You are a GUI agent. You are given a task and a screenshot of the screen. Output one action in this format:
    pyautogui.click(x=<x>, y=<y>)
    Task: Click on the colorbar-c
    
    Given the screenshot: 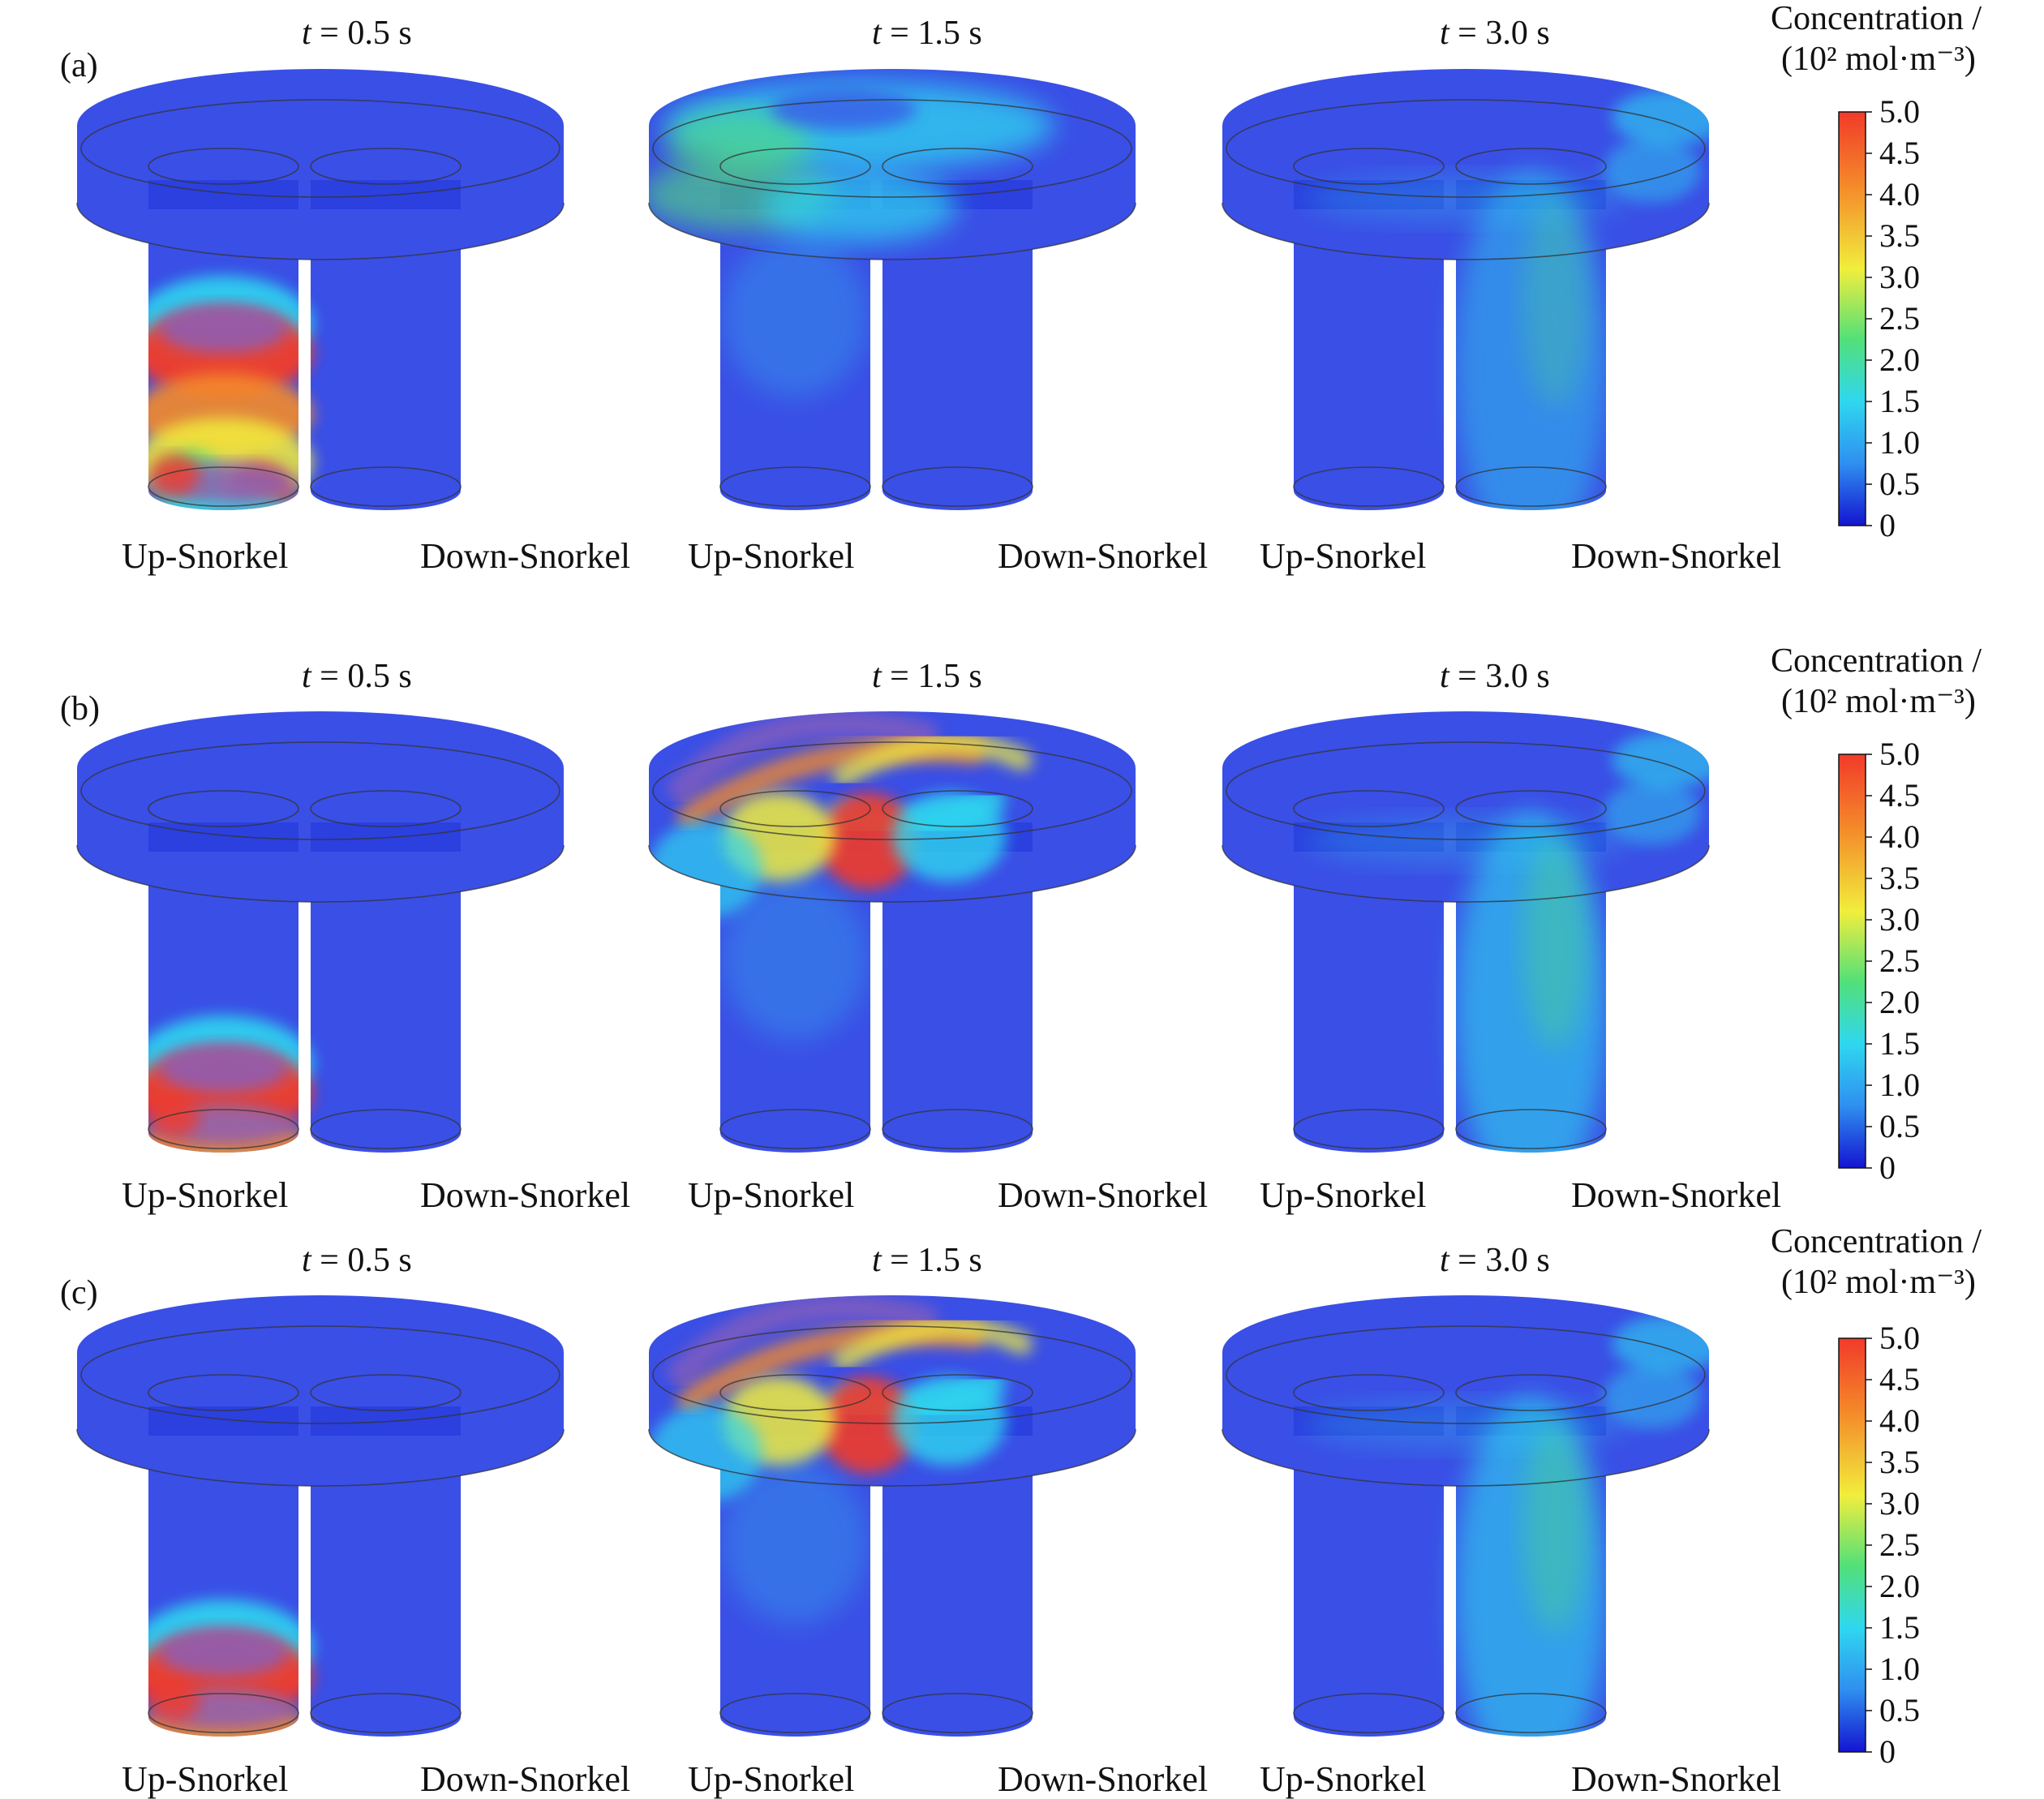 What is the action you would take?
    pyautogui.click(x=1852, y=1545)
    